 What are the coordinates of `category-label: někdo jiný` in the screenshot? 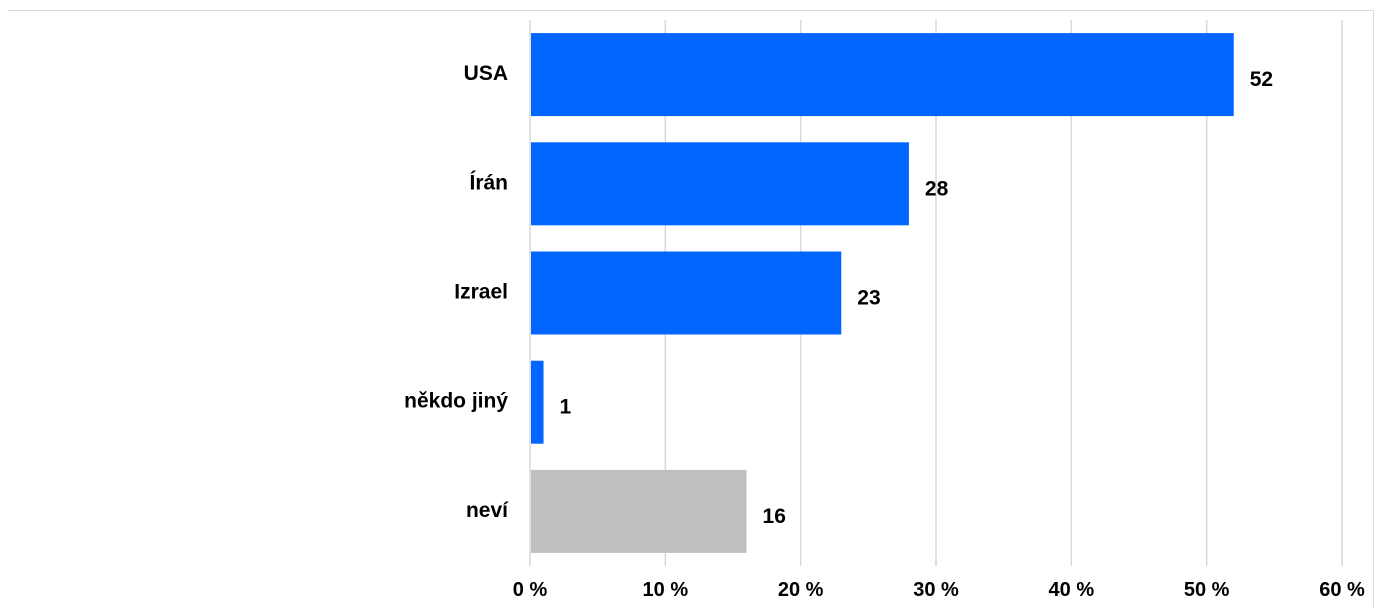 It's located at (456, 401).